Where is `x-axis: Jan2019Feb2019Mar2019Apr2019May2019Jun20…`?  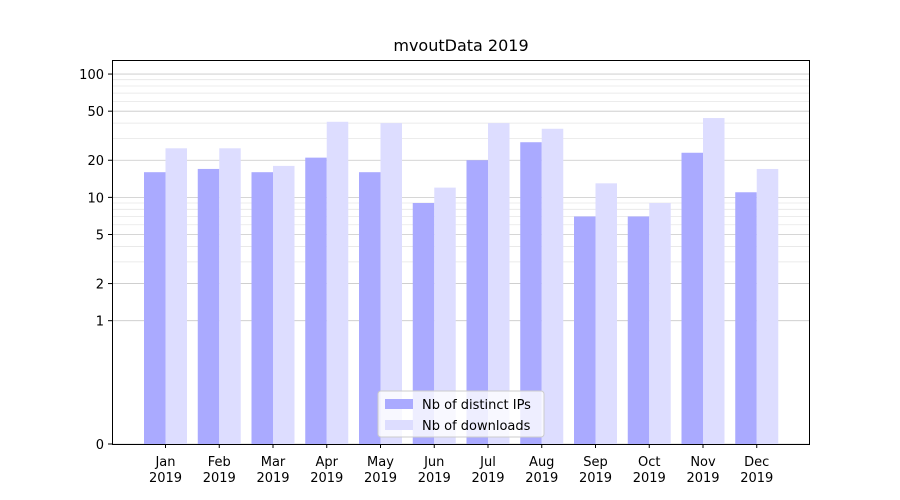
x-axis: Jan2019Feb2019Mar2019Apr2019May2019Jun20… is located at coordinates (461, 465).